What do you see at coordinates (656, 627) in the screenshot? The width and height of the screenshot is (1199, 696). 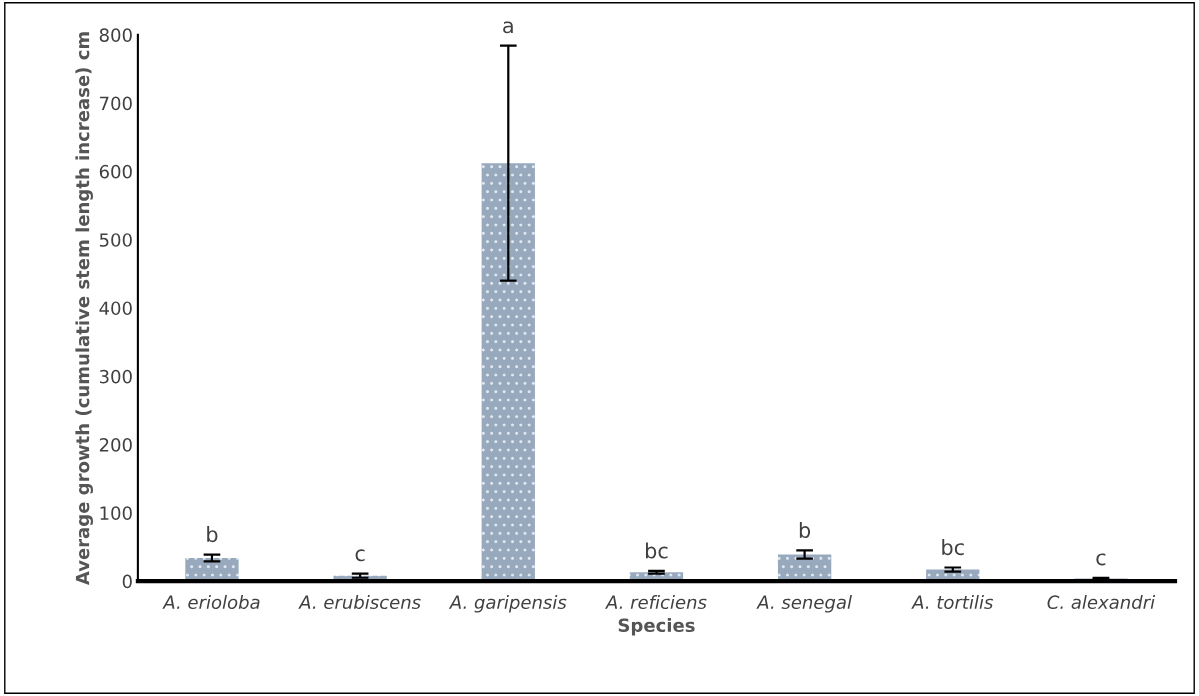 I see `x-axis-title: Species` at bounding box center [656, 627].